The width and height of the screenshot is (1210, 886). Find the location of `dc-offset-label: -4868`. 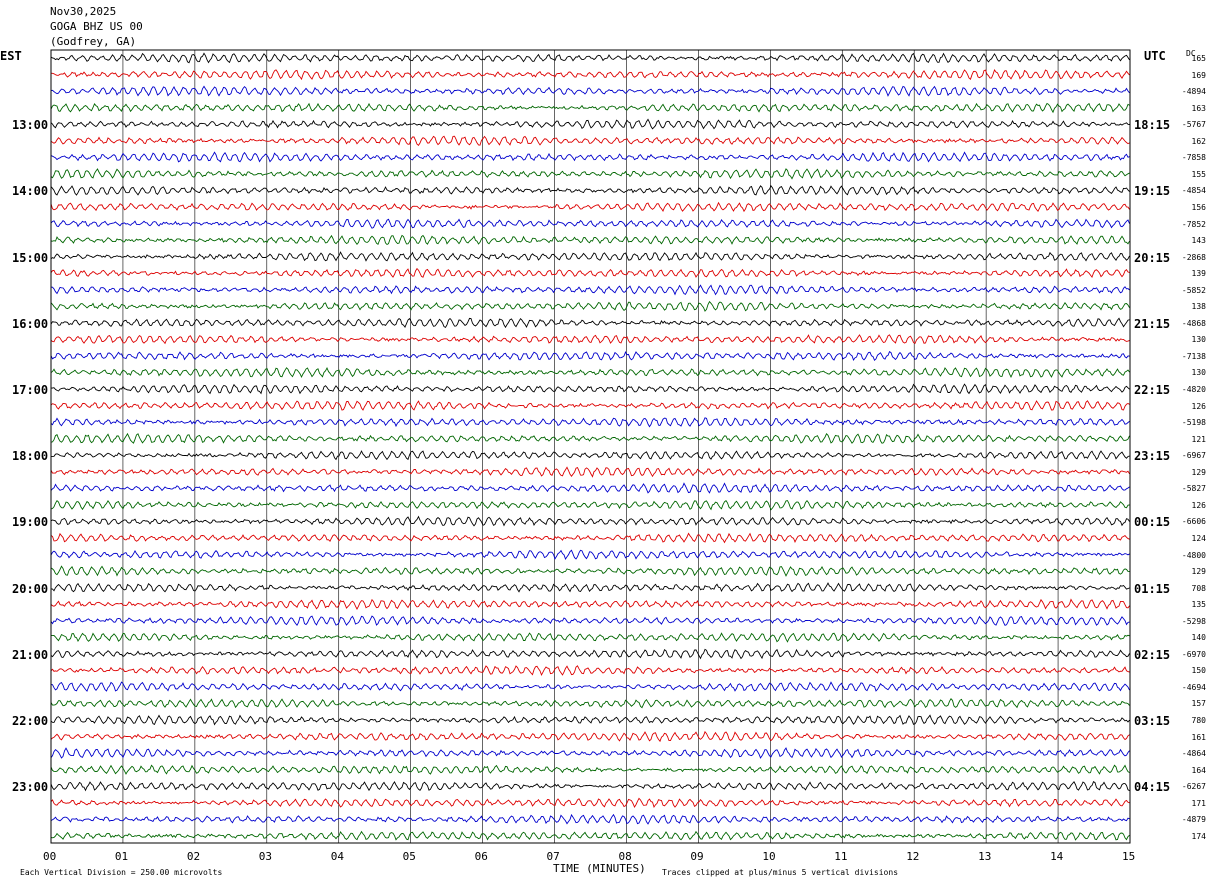

dc-offset-label: -4868 is located at coordinates (1193, 323).